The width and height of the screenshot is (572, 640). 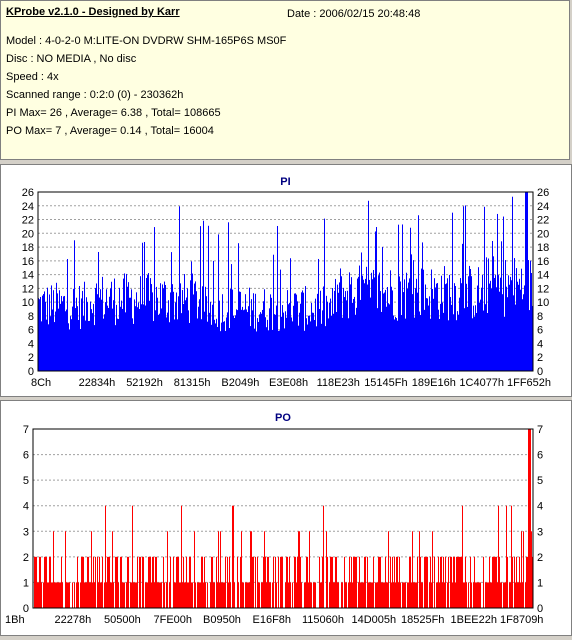 What do you see at coordinates (26, 507) in the screenshot?
I see `po-ytick-left: 4` at bounding box center [26, 507].